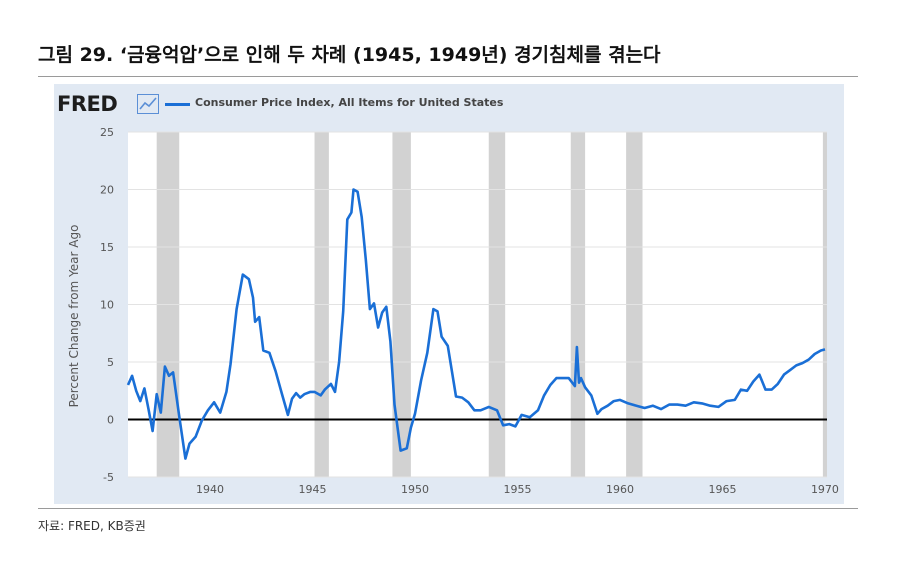 This screenshot has width=900, height=582. What do you see at coordinates (448, 76) in the screenshot?
I see `title-divider` at bounding box center [448, 76].